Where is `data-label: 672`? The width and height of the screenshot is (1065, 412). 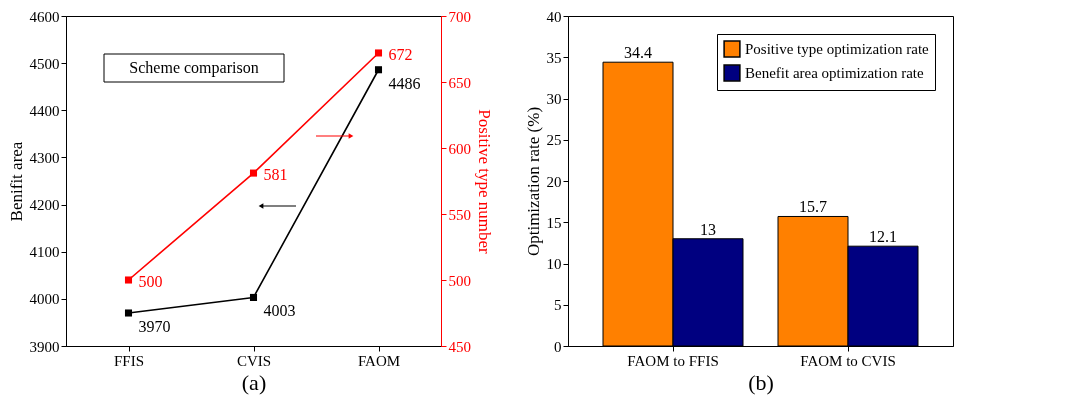
data-label: 672 is located at coordinates (400, 54).